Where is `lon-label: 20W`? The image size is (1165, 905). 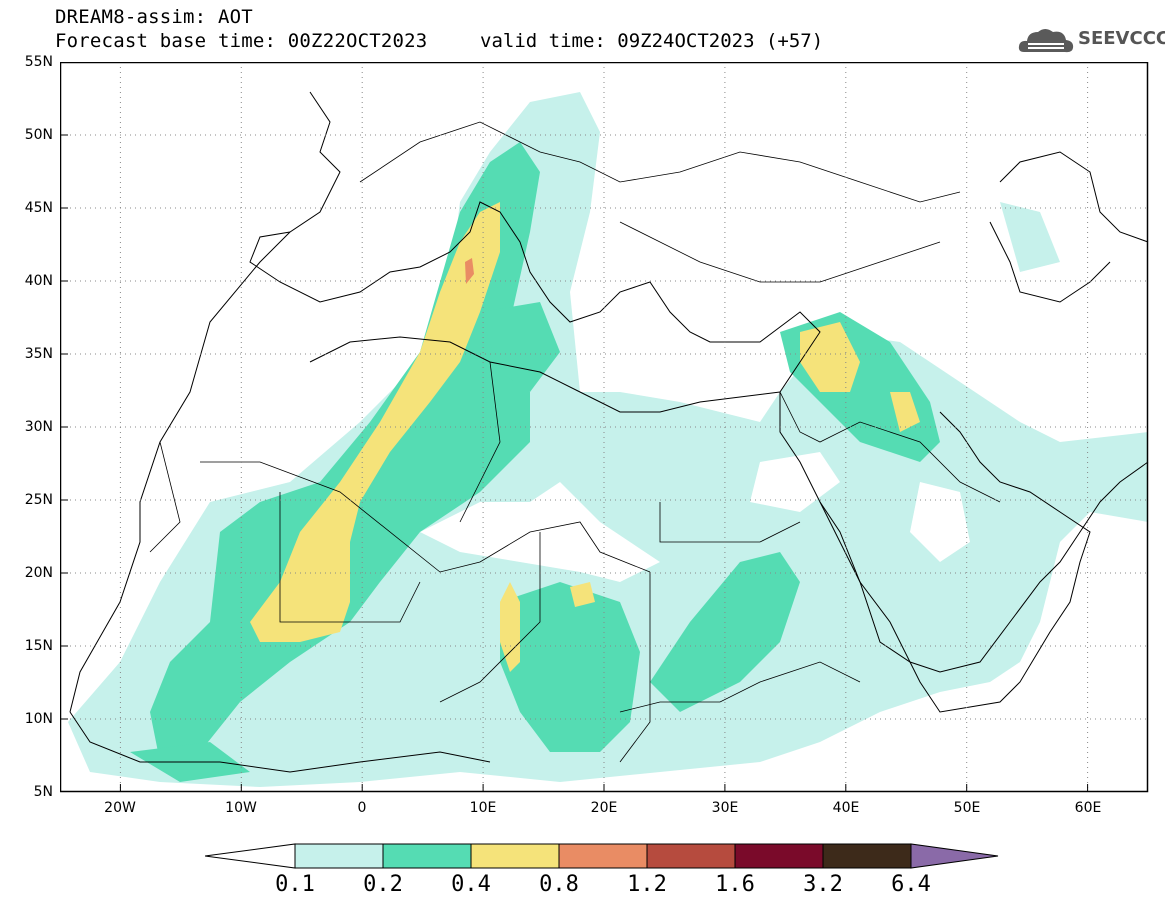
lon-label: 20W is located at coordinates (120, 808).